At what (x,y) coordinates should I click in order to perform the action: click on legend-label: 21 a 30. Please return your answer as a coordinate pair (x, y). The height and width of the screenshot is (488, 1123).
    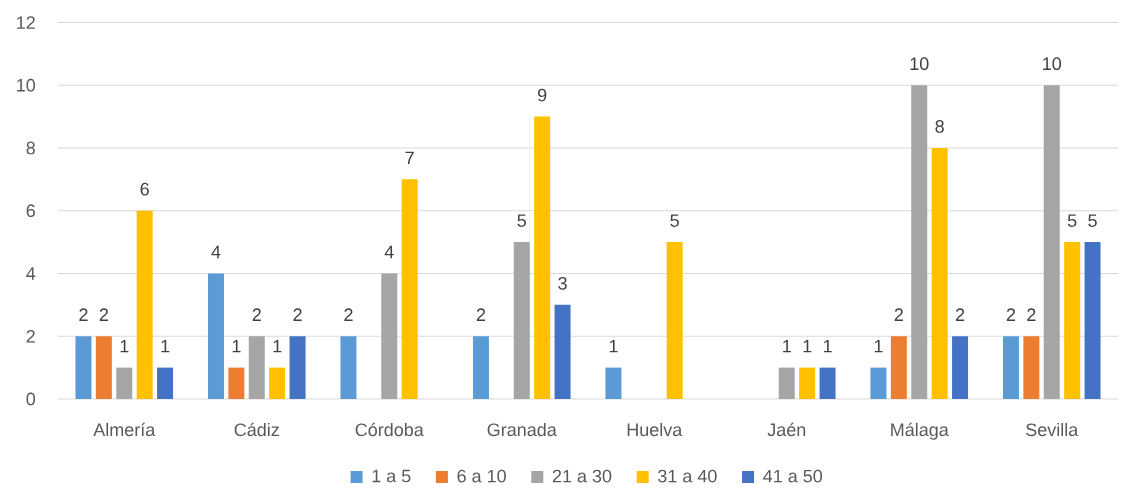
    Looking at the image, I should click on (582, 476).